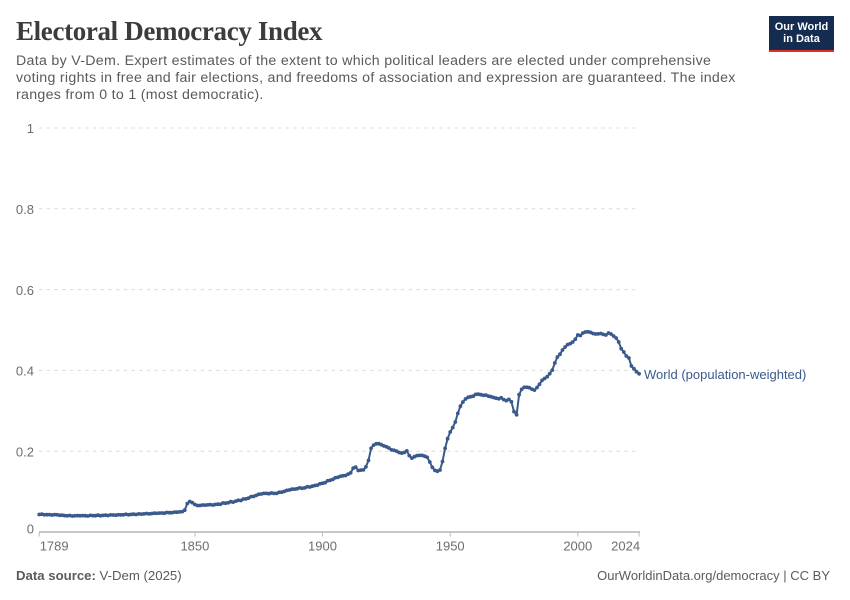 This screenshot has width=850, height=600. I want to click on svg-text: 0.2, so click(25, 451).